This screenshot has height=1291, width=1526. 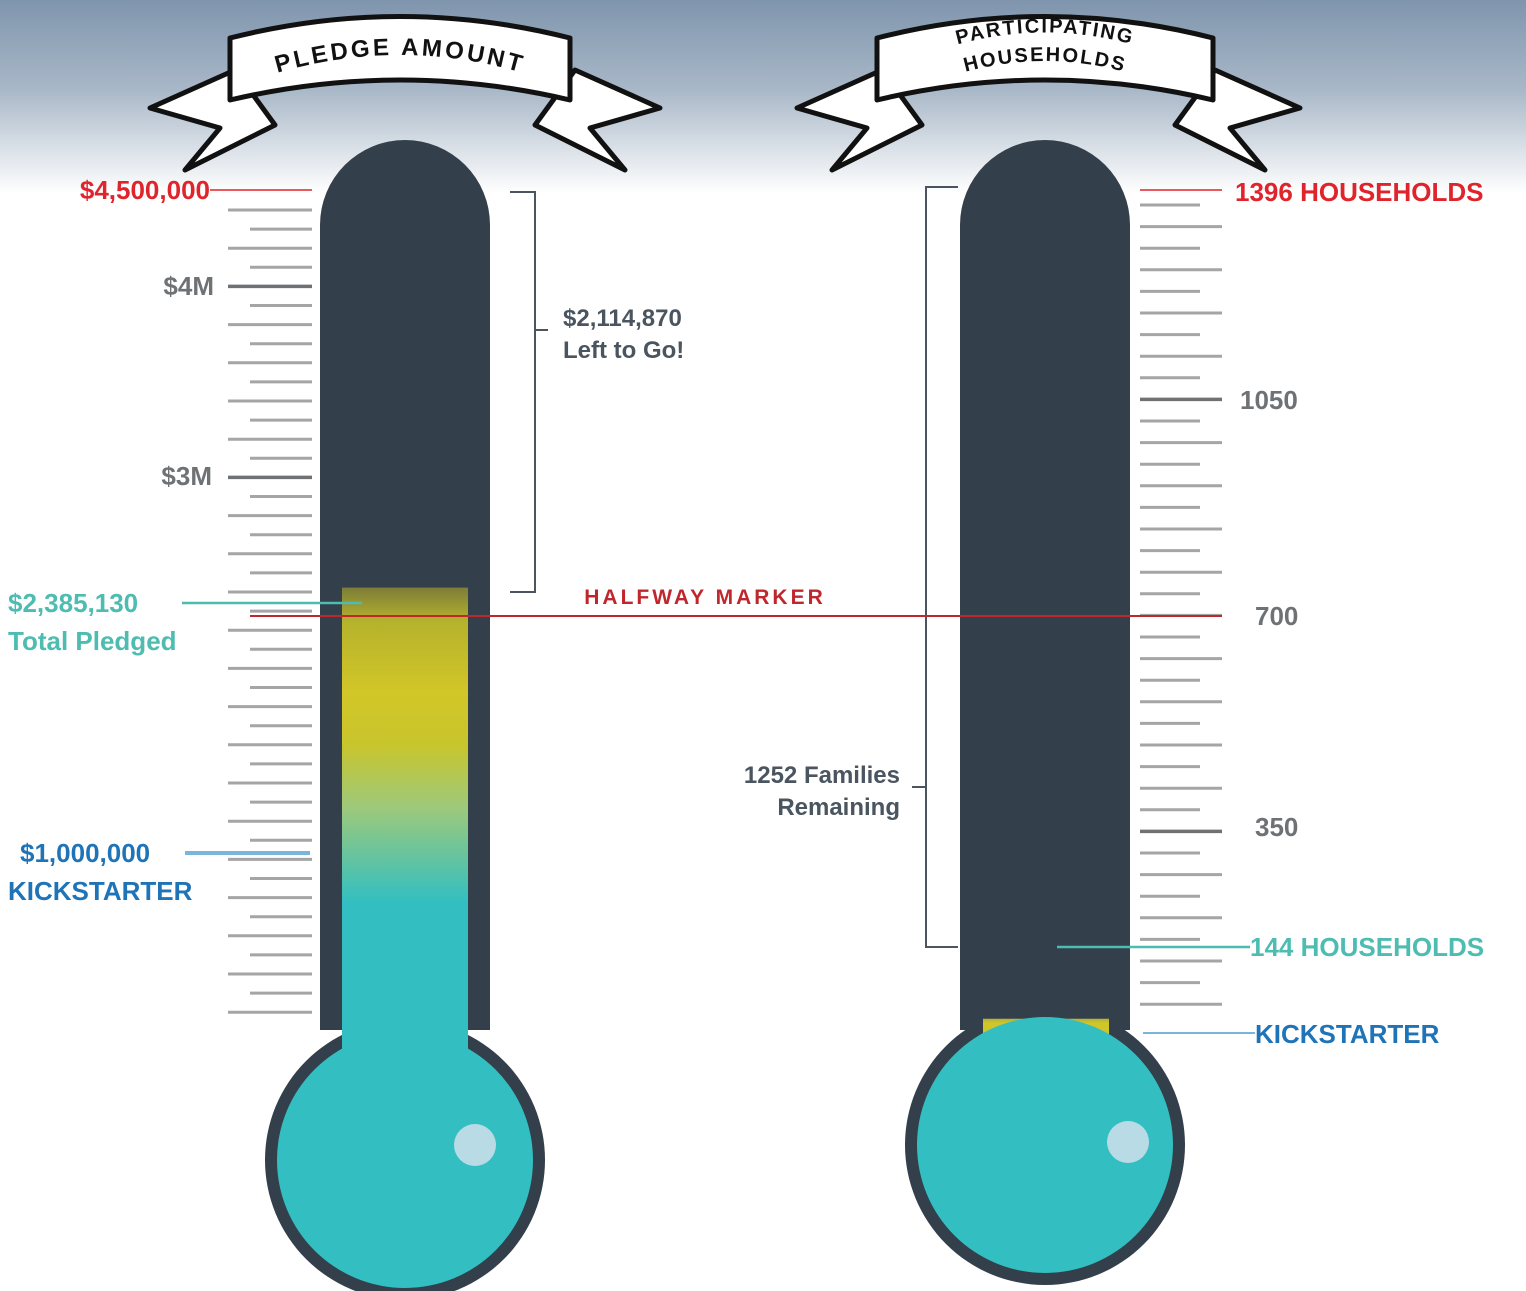 I want to click on pledge-bulb-highlight, so click(x=475, y=1145).